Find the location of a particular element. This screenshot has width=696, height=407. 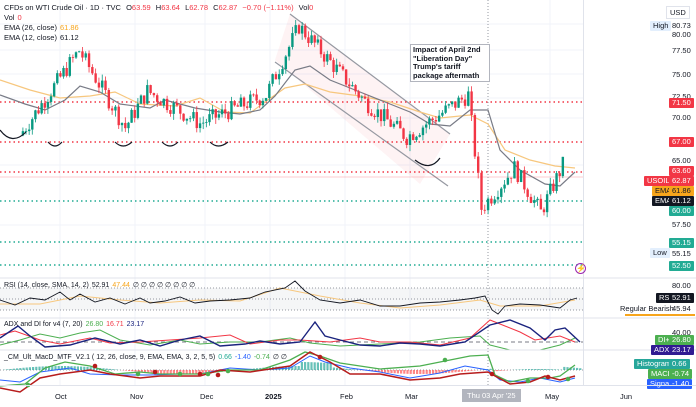

adx-value: 23.17 is located at coordinates (681, 350).